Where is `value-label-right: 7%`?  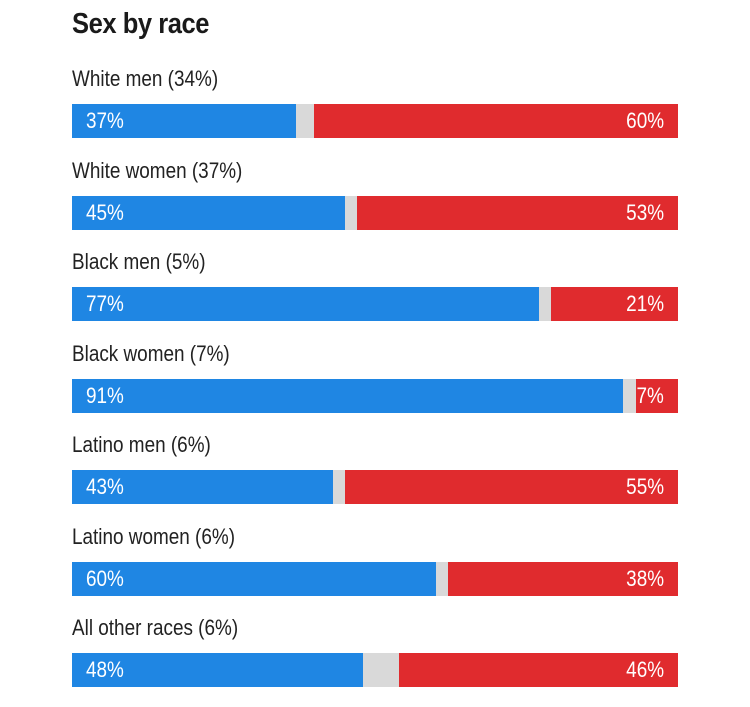
value-label-right: 7% is located at coordinates (650, 395).